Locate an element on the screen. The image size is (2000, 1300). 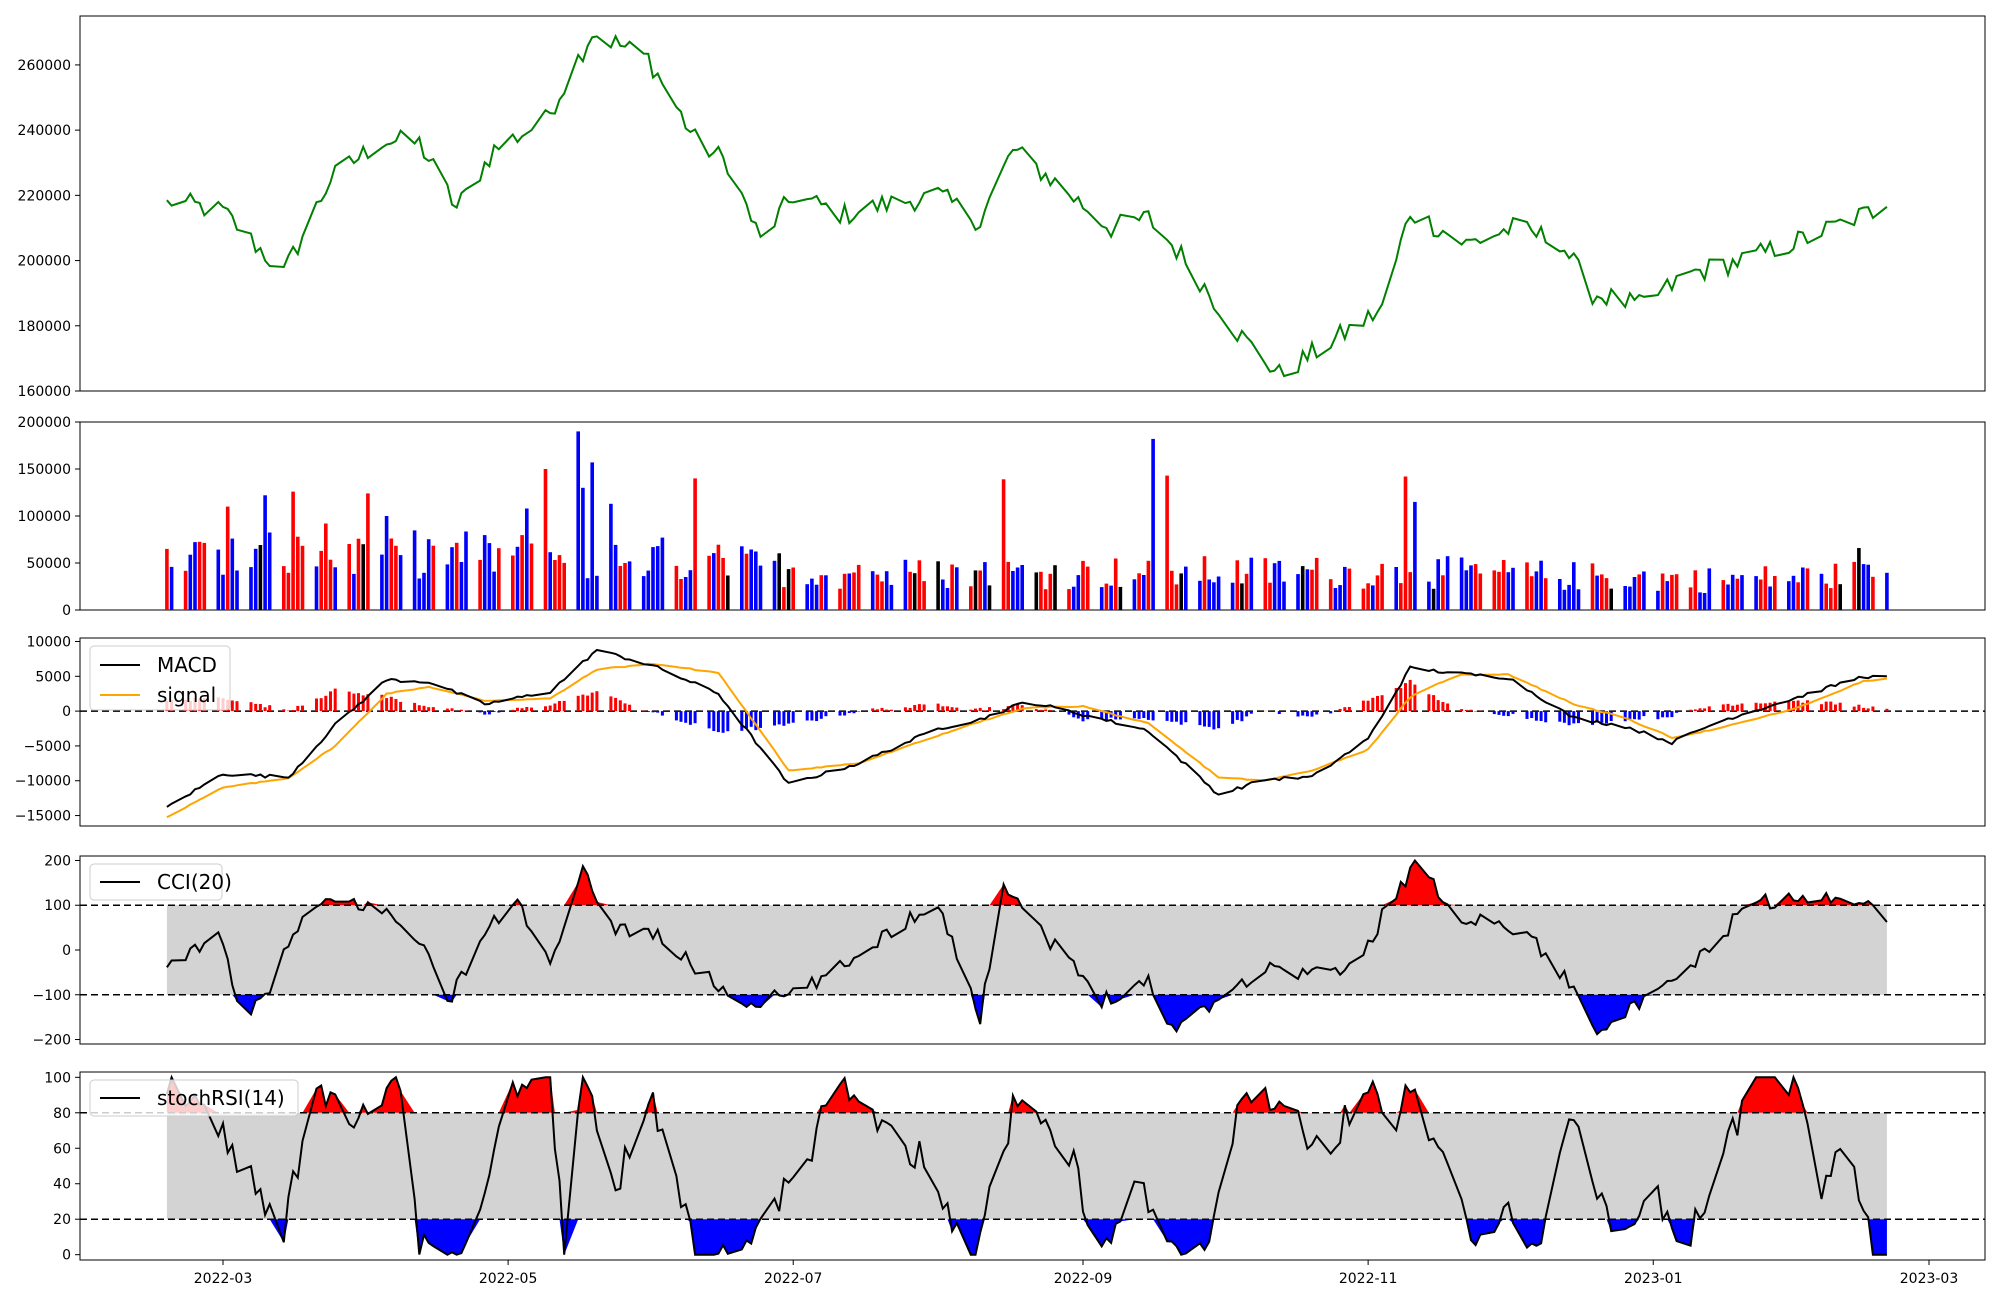
y-tick-label: 160000 is located at coordinates (44, 392).